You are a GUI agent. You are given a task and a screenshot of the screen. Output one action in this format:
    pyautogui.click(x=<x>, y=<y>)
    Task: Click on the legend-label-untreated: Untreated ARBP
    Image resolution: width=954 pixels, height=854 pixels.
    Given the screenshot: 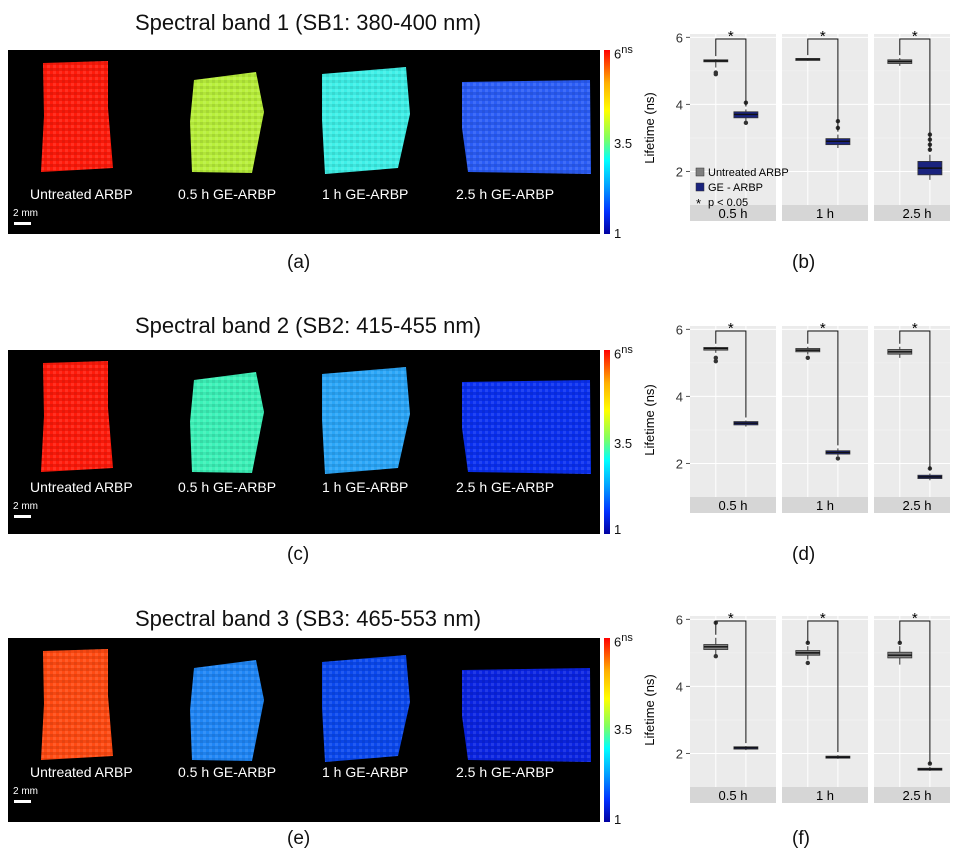 What is the action you would take?
    pyautogui.click(x=748, y=173)
    